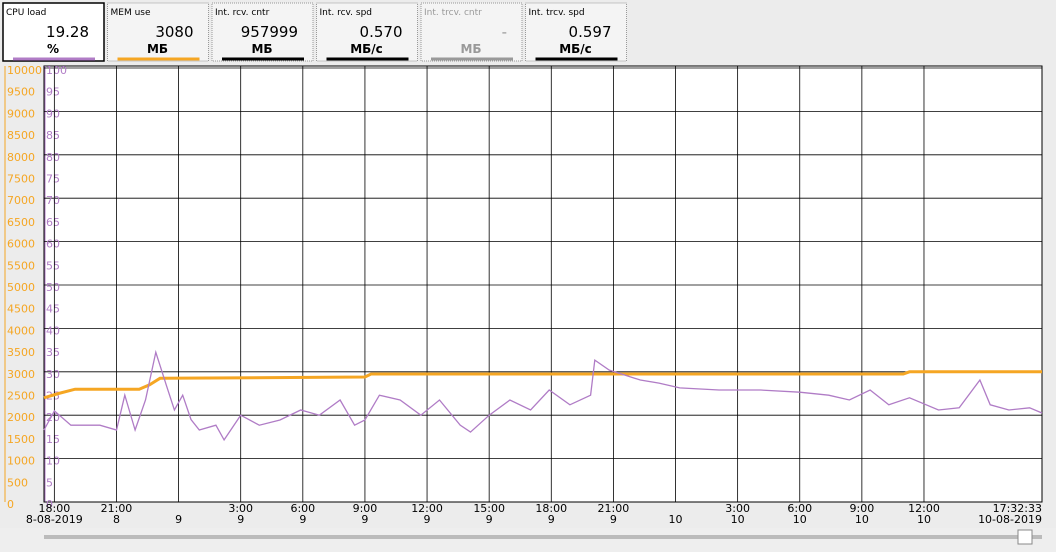  What do you see at coordinates (53, 92) in the screenshot?
I see `y2-tick-label: 95` at bounding box center [53, 92].